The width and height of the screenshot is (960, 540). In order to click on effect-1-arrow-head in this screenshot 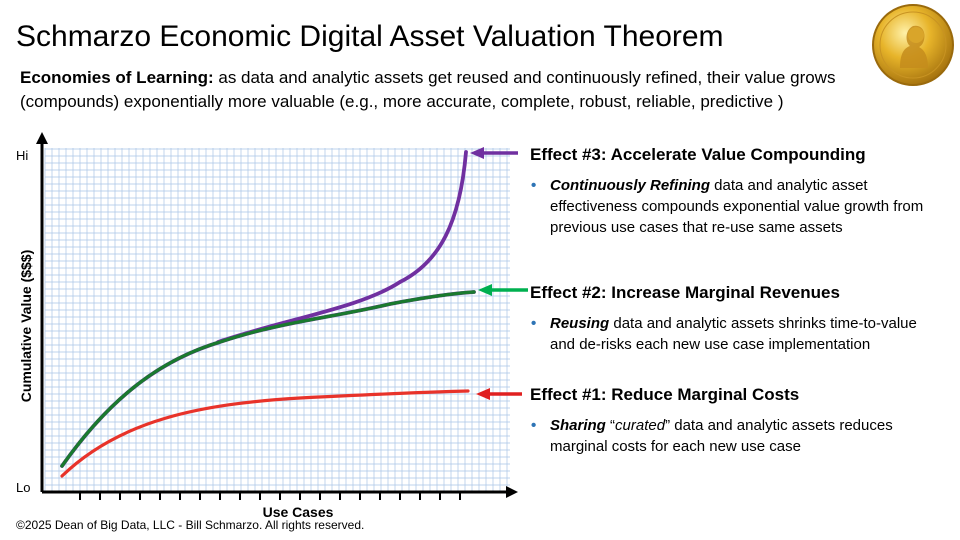, I will do `click(483, 394)`.